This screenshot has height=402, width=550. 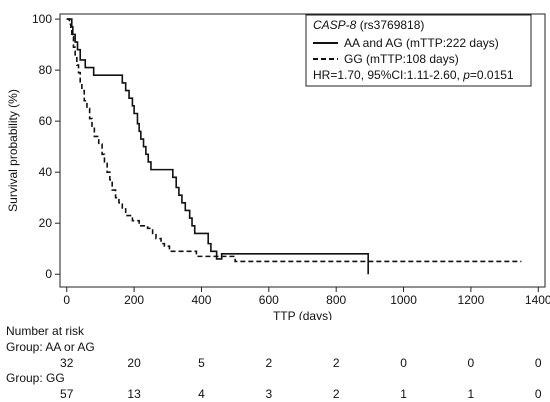 I want to click on x-tick-label-6: 1200, so click(x=471, y=300).